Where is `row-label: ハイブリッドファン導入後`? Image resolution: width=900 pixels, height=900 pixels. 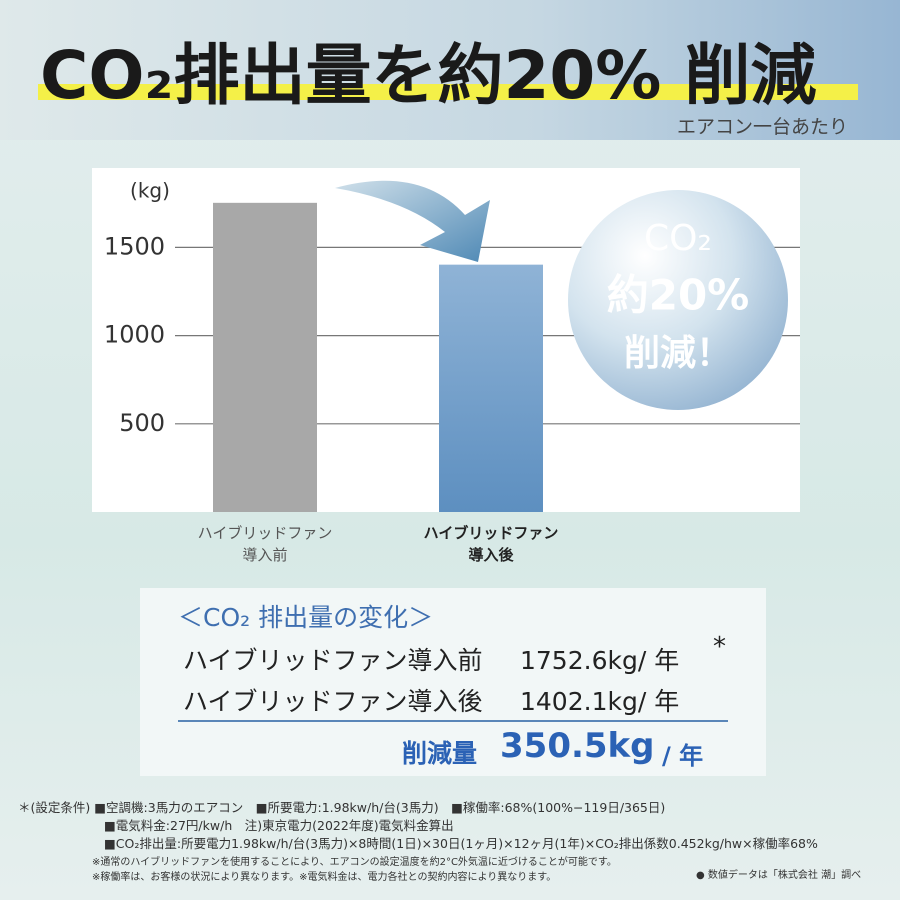 row-label: ハイブリッドファン導入後 is located at coordinates (333, 701).